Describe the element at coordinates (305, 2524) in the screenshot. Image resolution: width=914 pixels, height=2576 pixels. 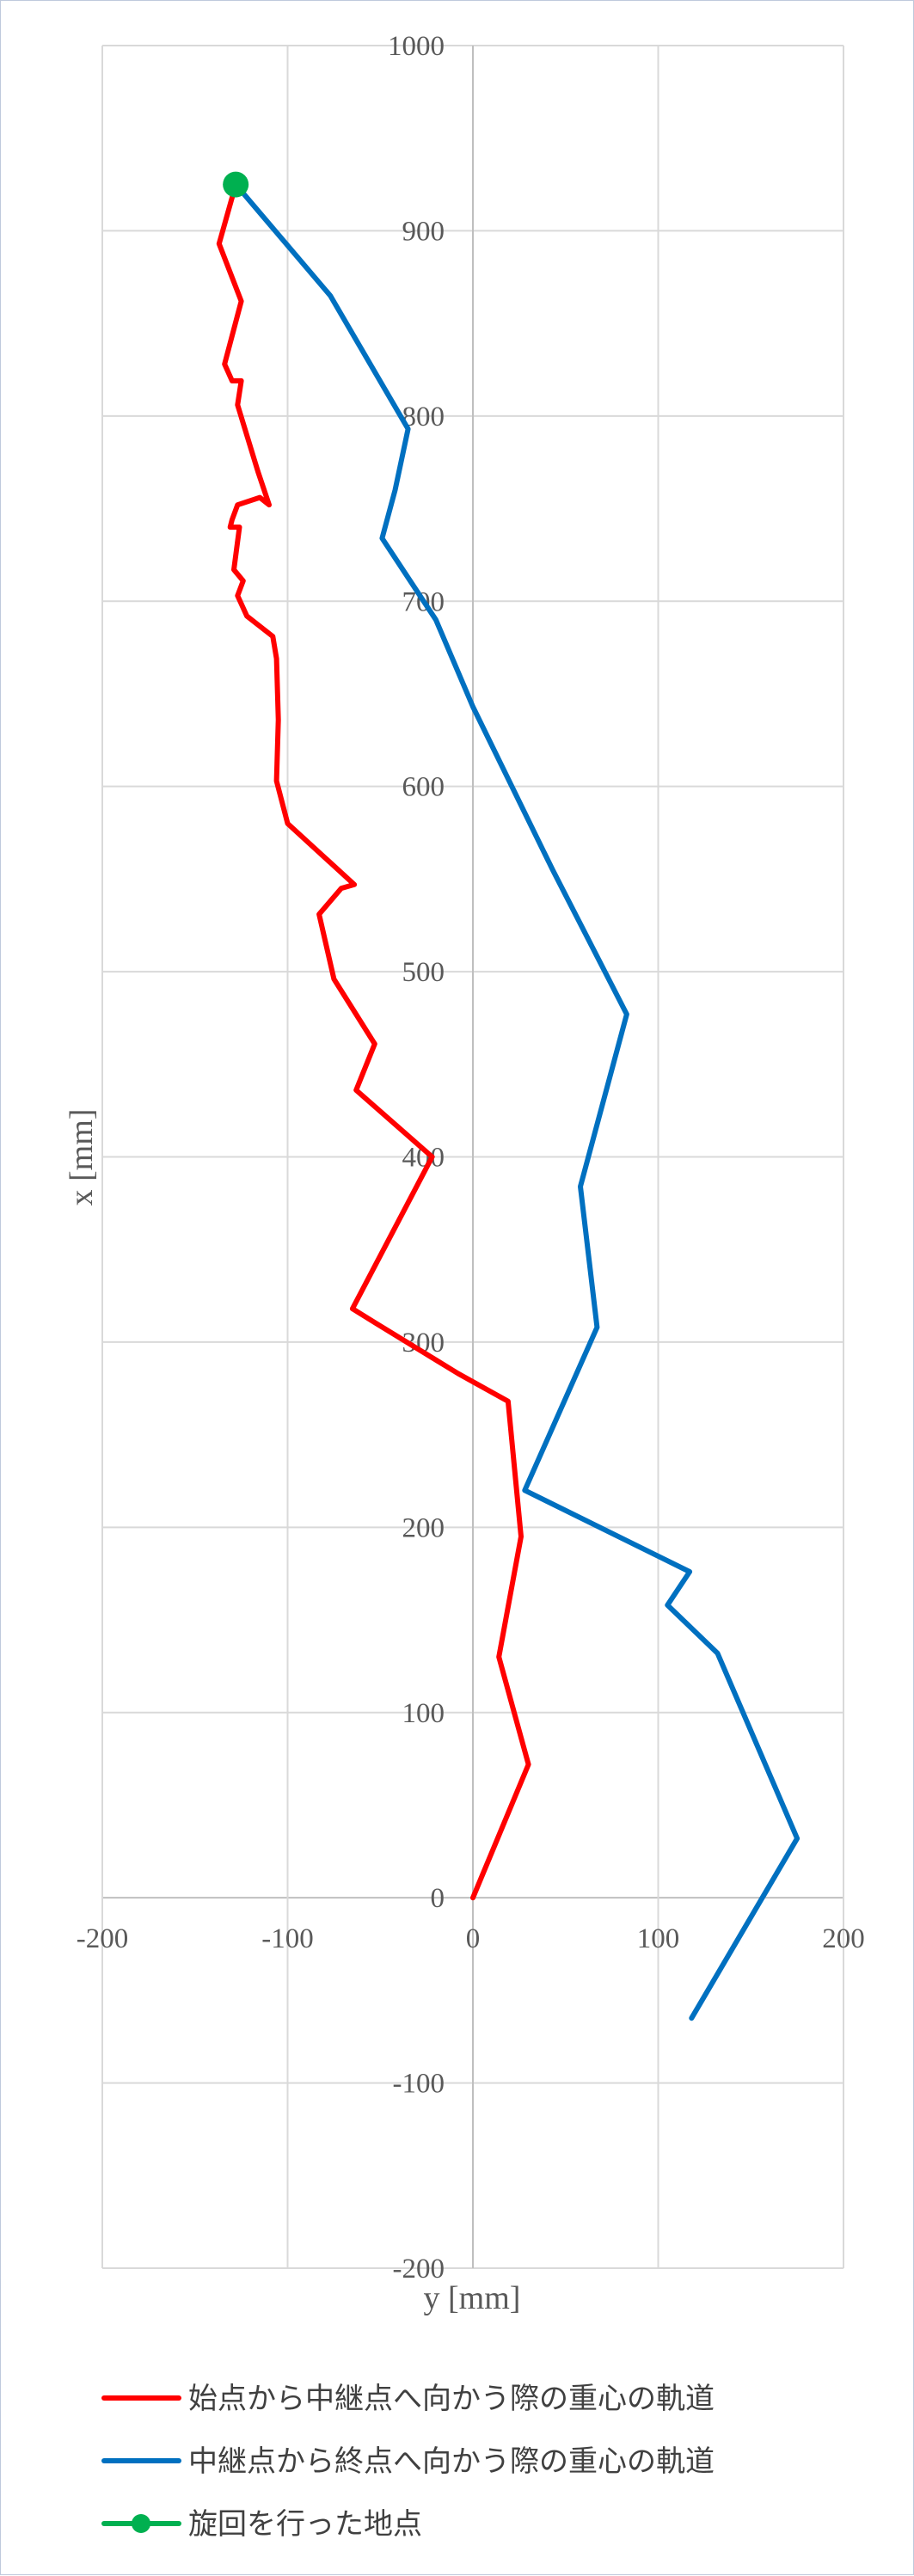
I see `legend-label: 旋回を行った地点` at that location.